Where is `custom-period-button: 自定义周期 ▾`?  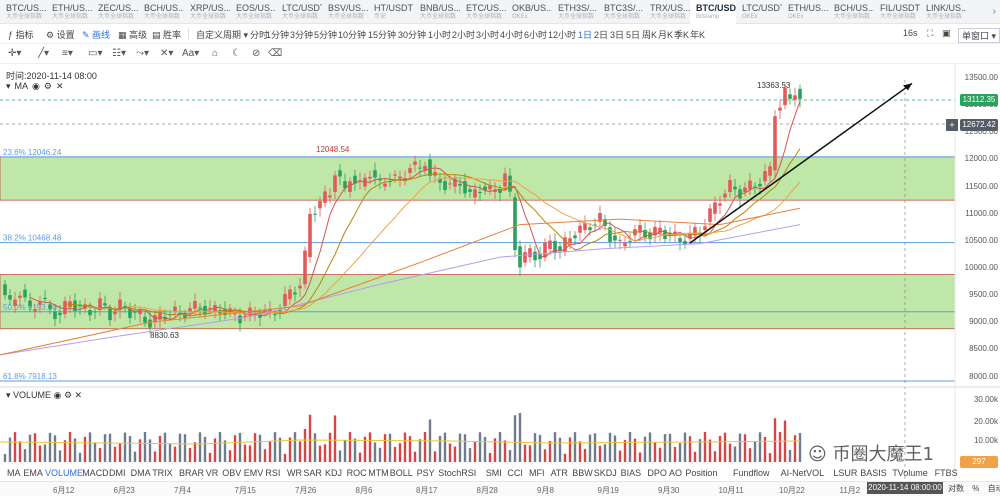 custom-period-button: 自定义周期 ▾ is located at coordinates (222, 35).